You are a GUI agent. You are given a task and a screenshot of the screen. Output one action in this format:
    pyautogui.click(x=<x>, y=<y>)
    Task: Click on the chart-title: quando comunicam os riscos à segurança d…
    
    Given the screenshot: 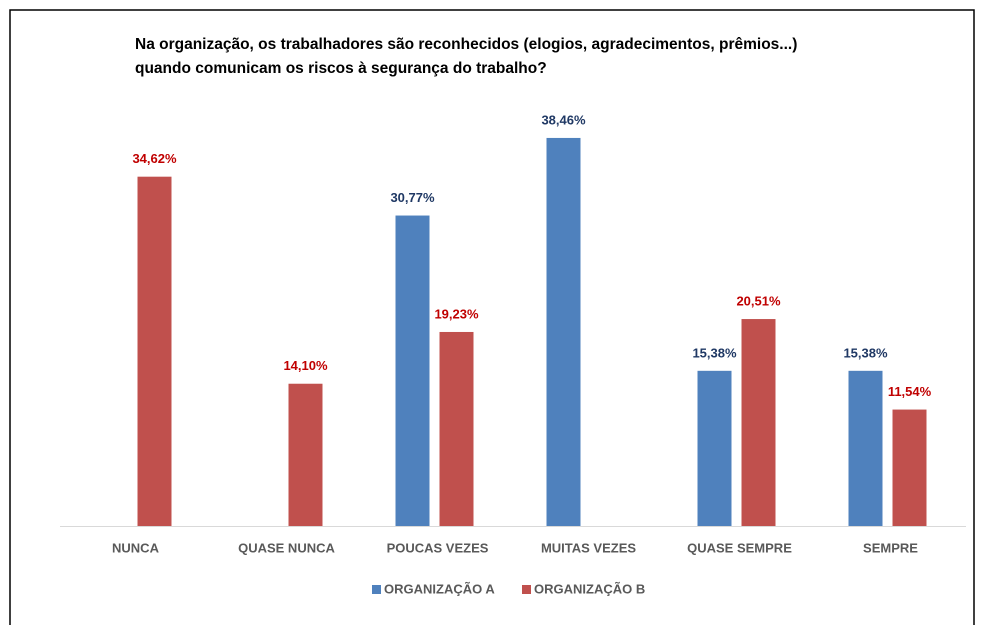 What is the action you would take?
    pyautogui.click(x=341, y=68)
    